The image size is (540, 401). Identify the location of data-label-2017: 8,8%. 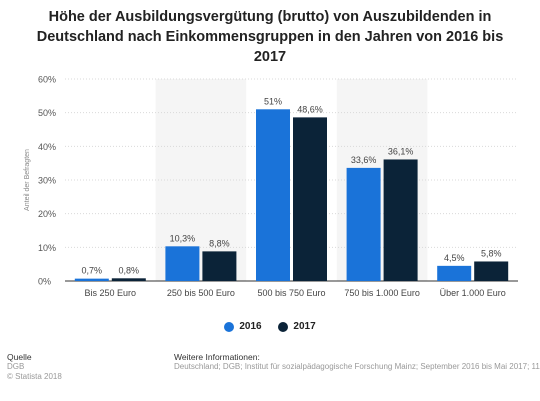
(219, 243).